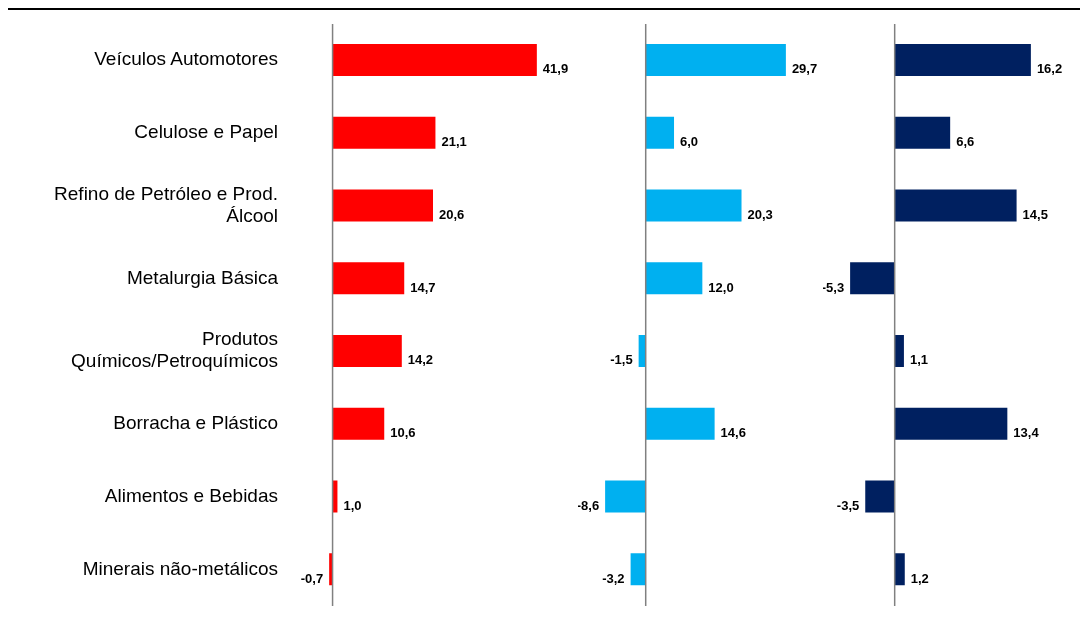 Image resolution: width=1088 pixels, height=619 pixels. Describe the element at coordinates (588, 505) in the screenshot. I see `data-label: -8,6` at that location.